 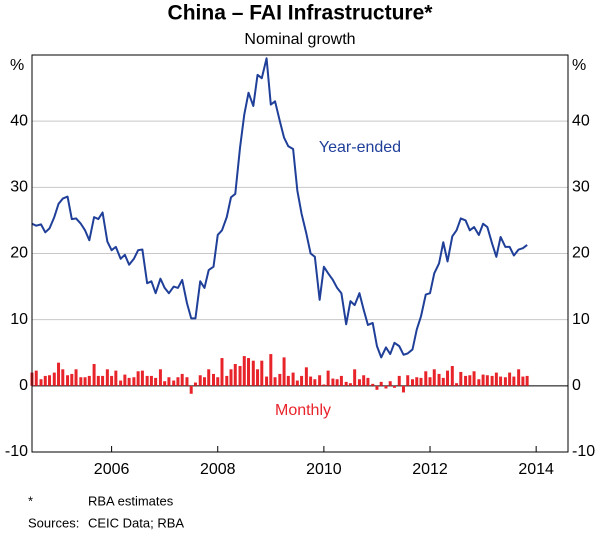 What do you see at coordinates (303, 410) in the screenshot?
I see `series-label: Monthly` at bounding box center [303, 410].